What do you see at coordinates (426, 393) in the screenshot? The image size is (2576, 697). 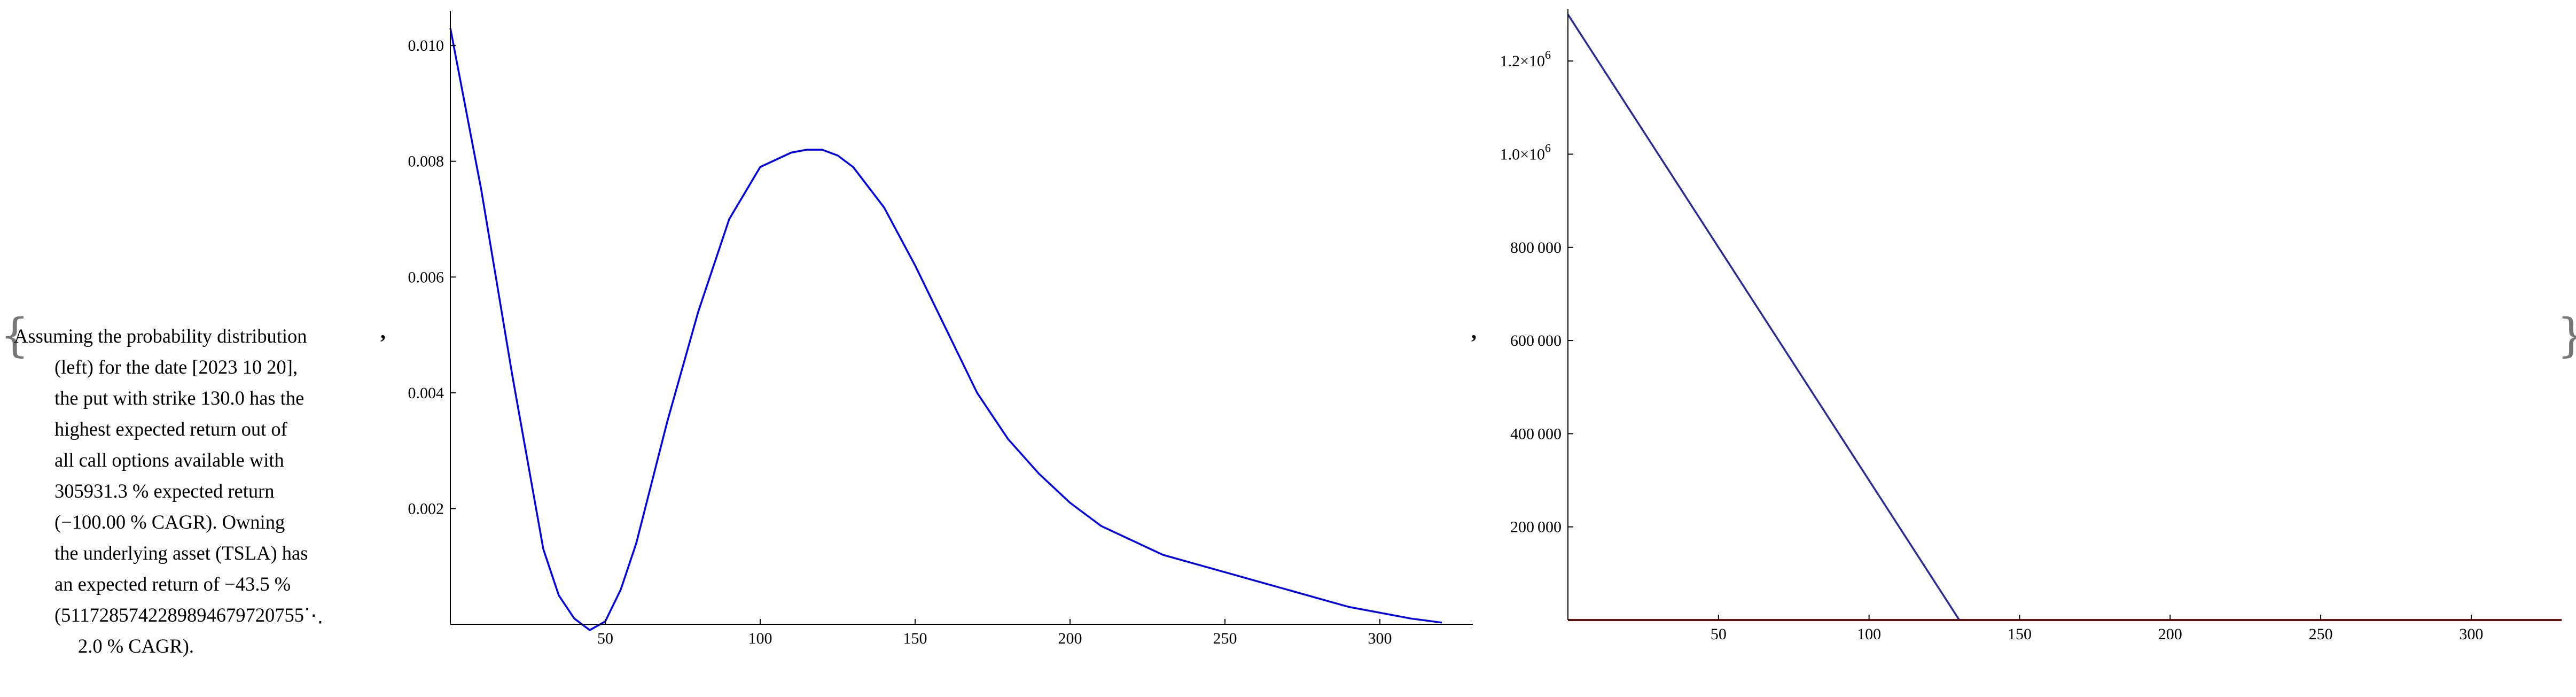 I see `y-tick-label: 0.004` at bounding box center [426, 393].